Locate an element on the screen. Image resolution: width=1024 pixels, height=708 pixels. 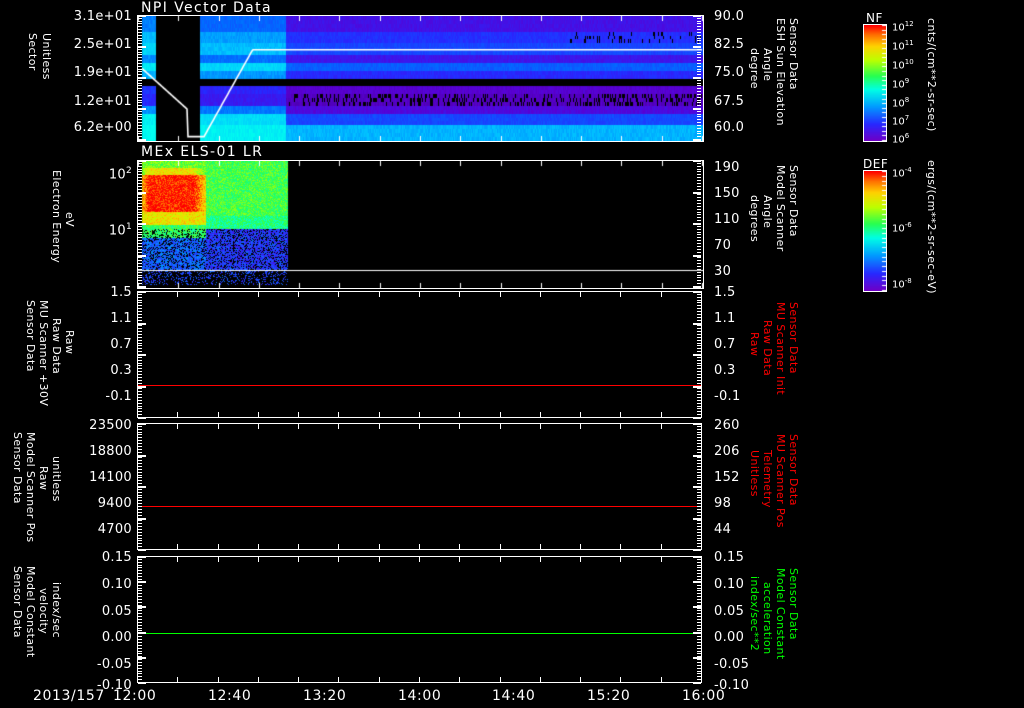
panel4-rytick-1: 206 is located at coordinates (727, 451).